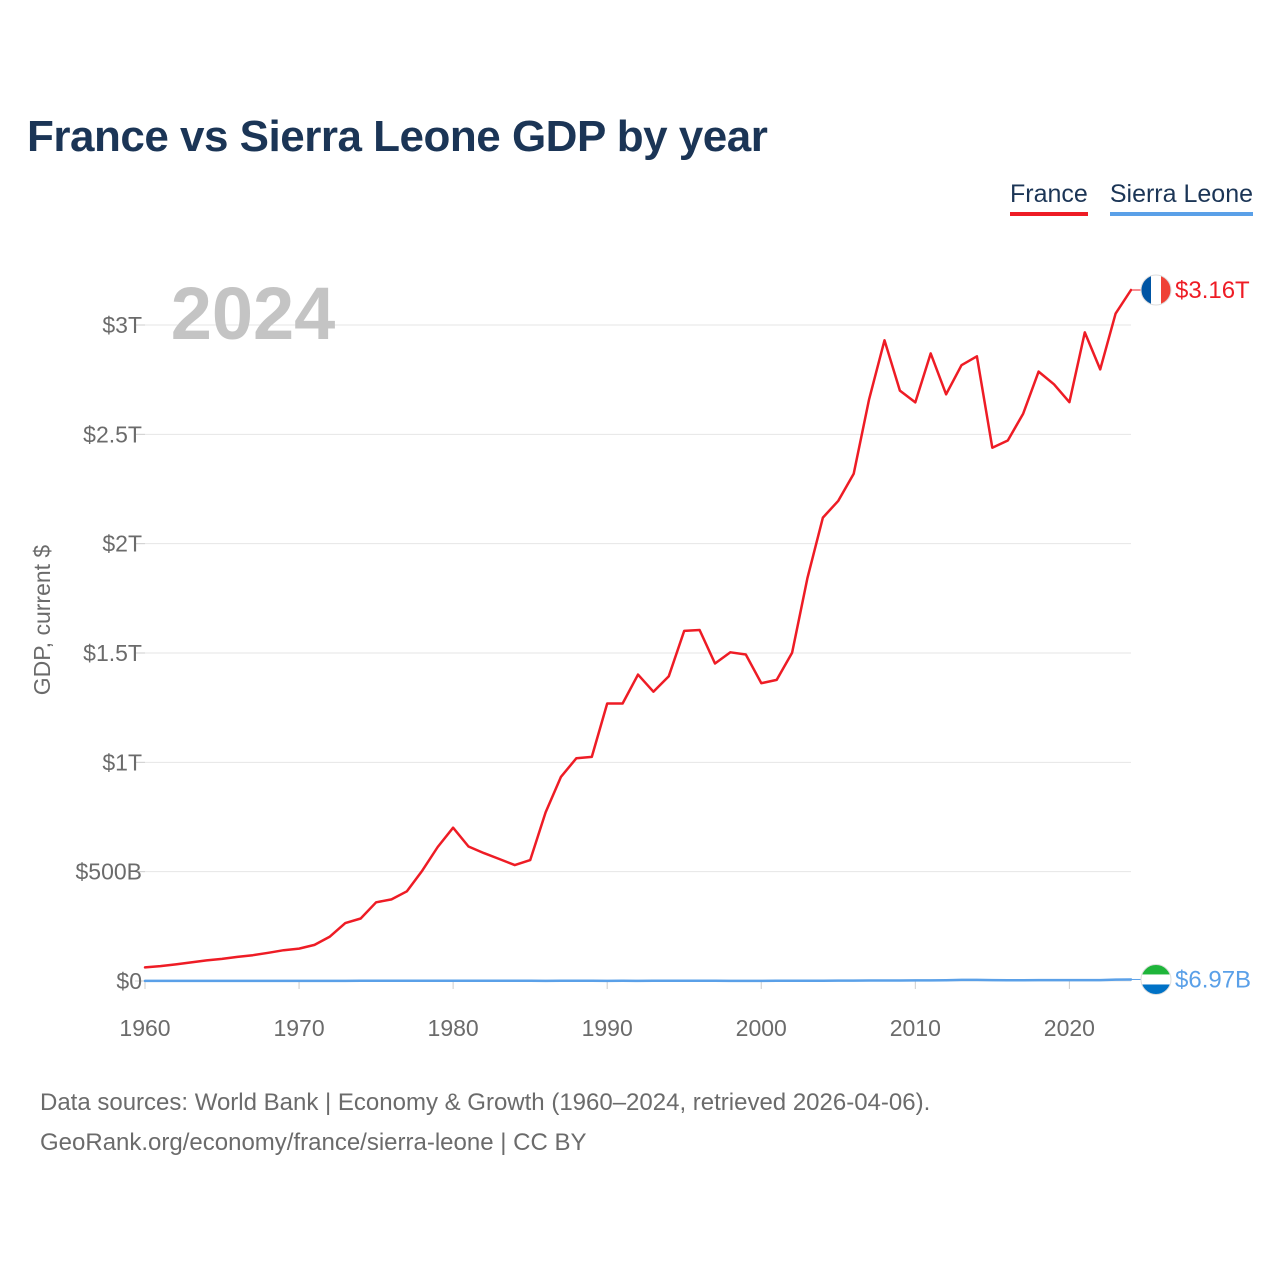  What do you see at coordinates (638, 980) in the screenshot?
I see `series-line-sierra-leone` at bounding box center [638, 980].